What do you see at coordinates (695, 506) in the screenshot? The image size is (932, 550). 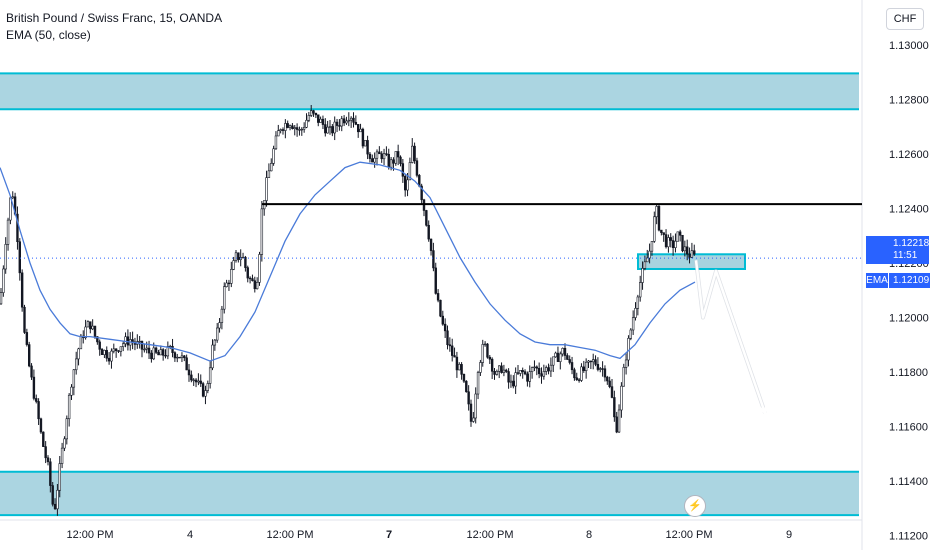 I see `lightning-icon: ⚡` at bounding box center [695, 506].